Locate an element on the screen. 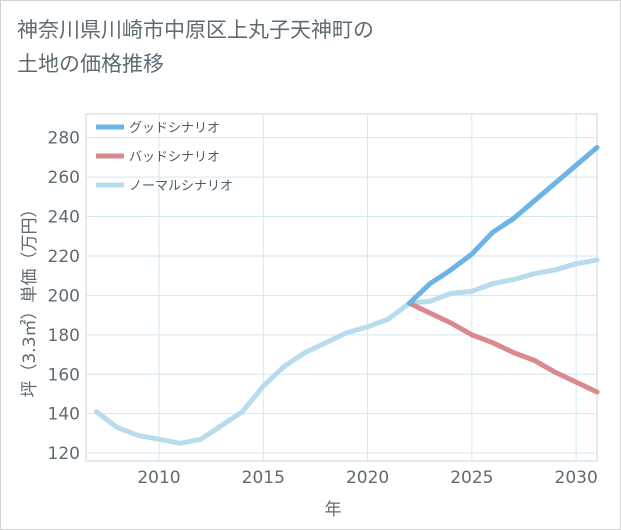 This screenshot has height=530, width=621. y-tick-label: 220 is located at coordinates (64, 257).